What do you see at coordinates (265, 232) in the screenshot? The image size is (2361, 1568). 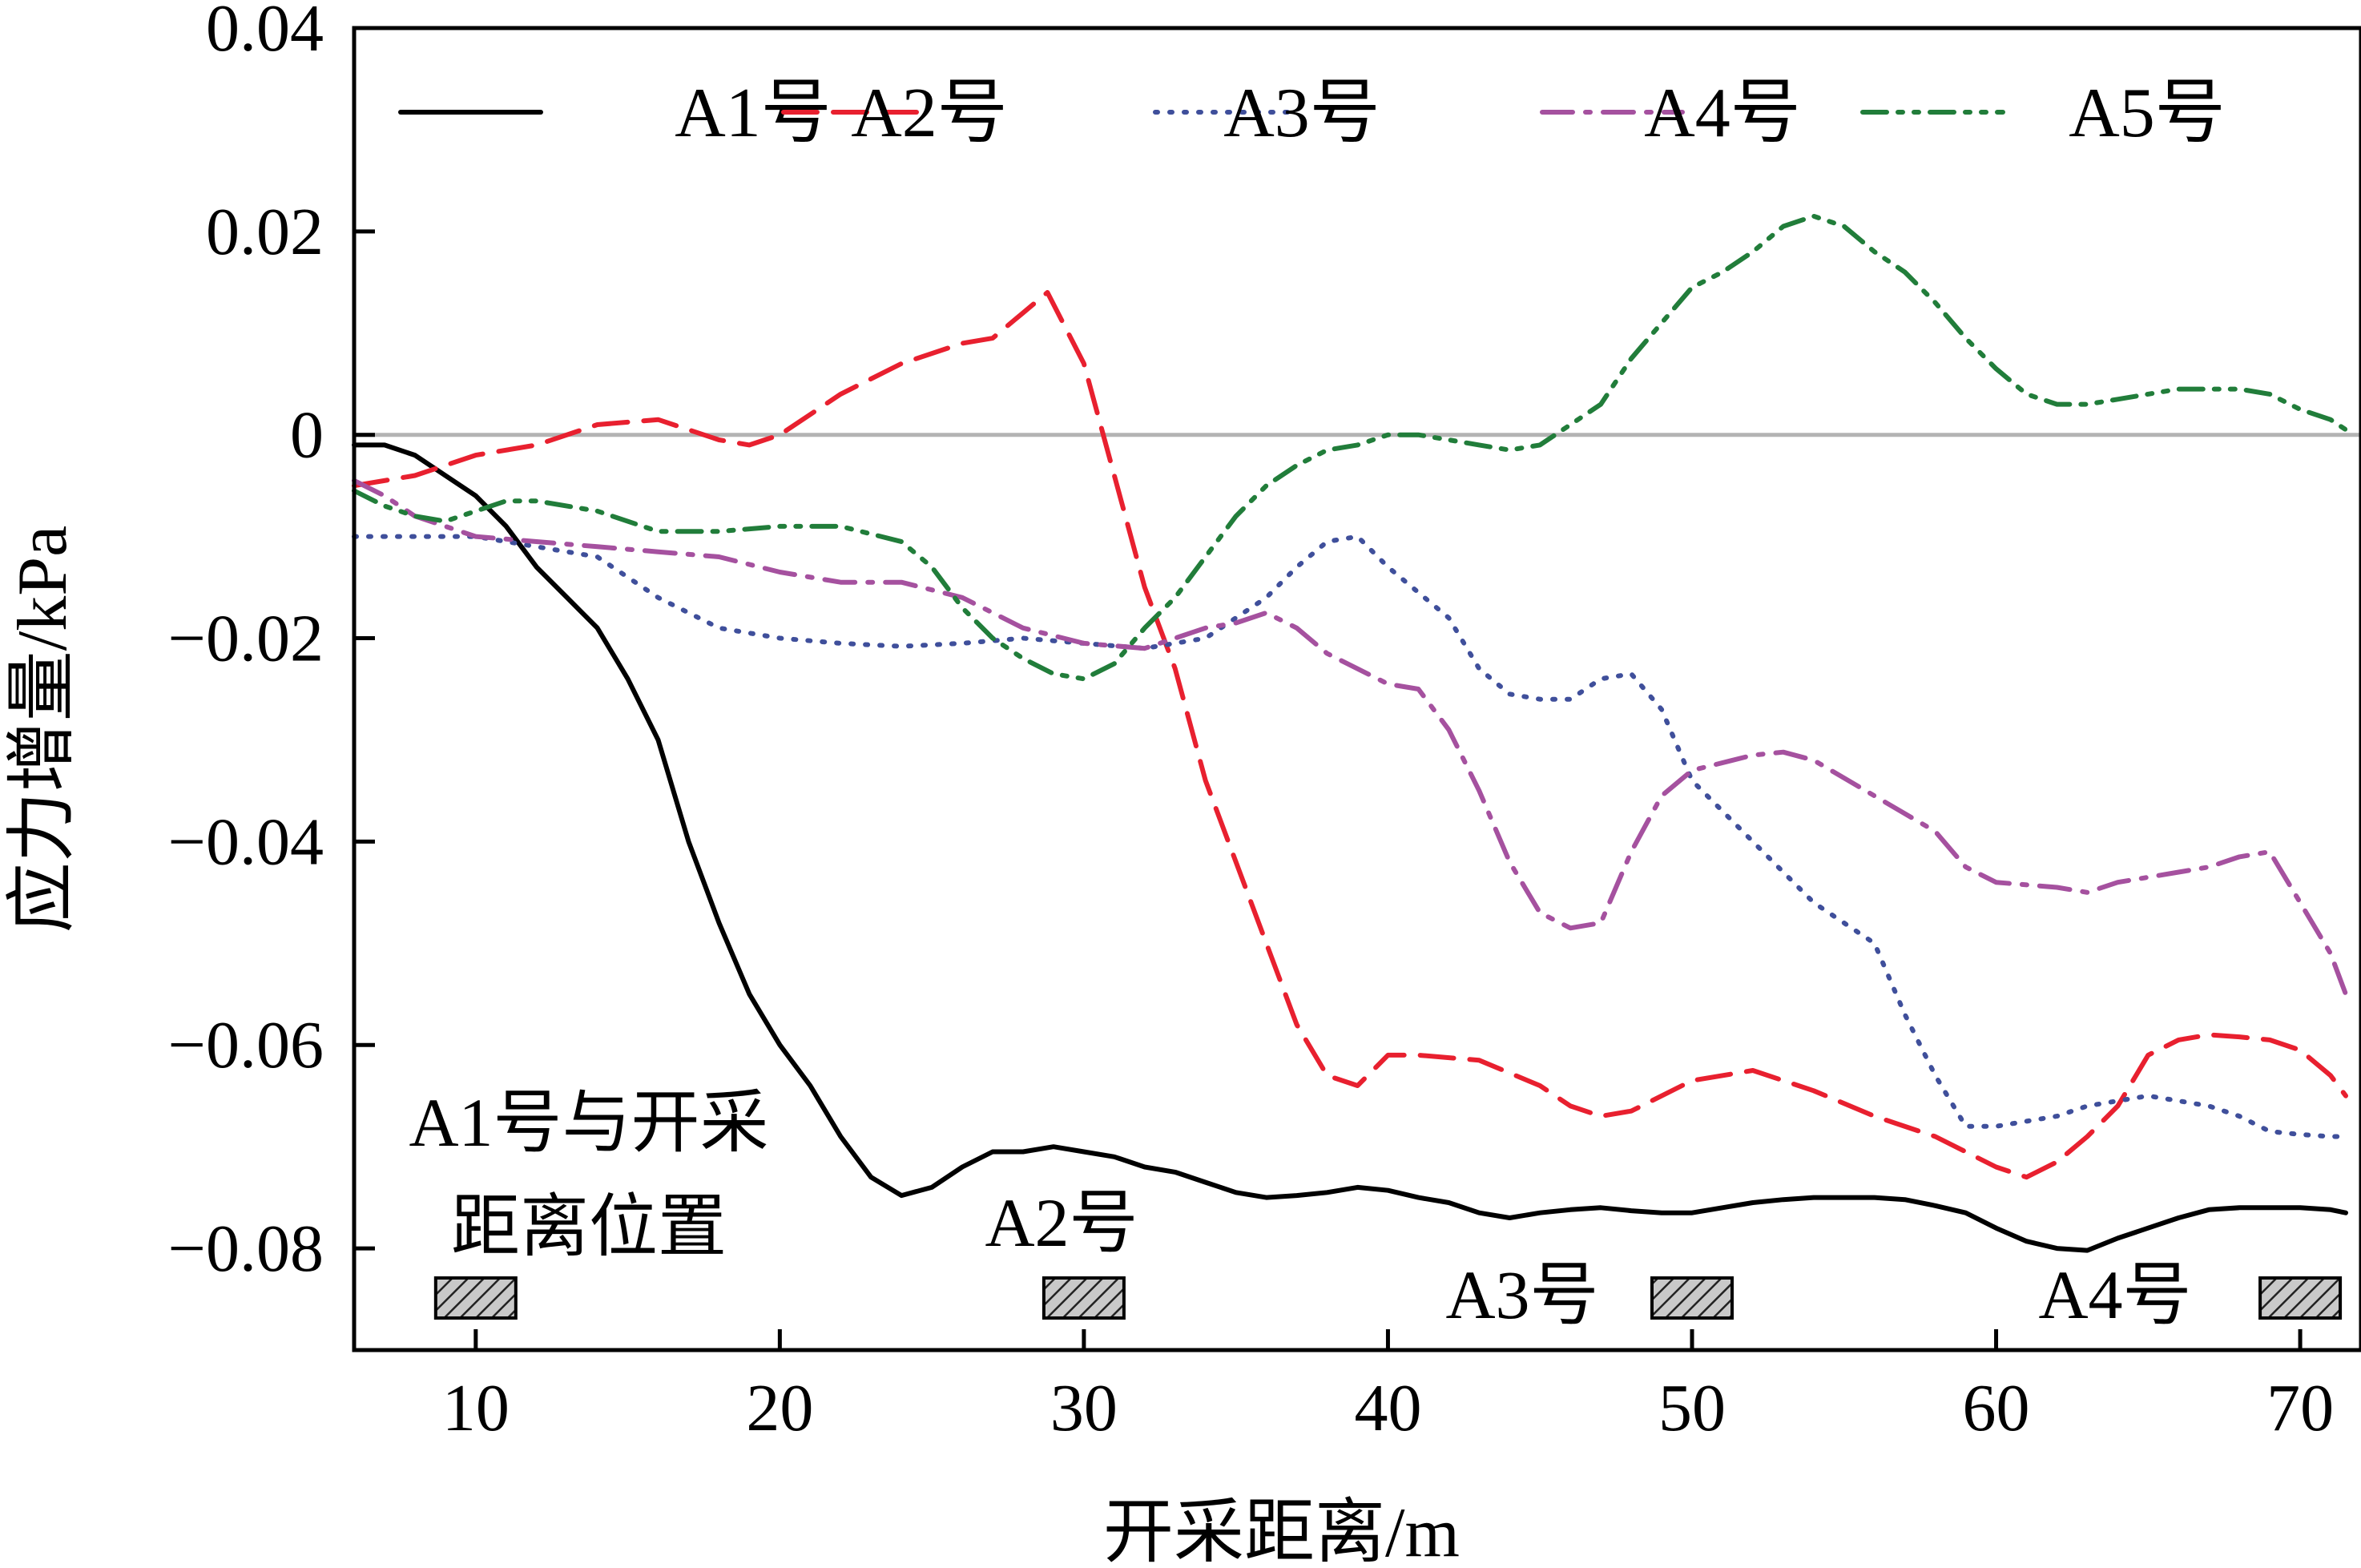 I see `y-tick-label: 0.02` at bounding box center [265, 232].